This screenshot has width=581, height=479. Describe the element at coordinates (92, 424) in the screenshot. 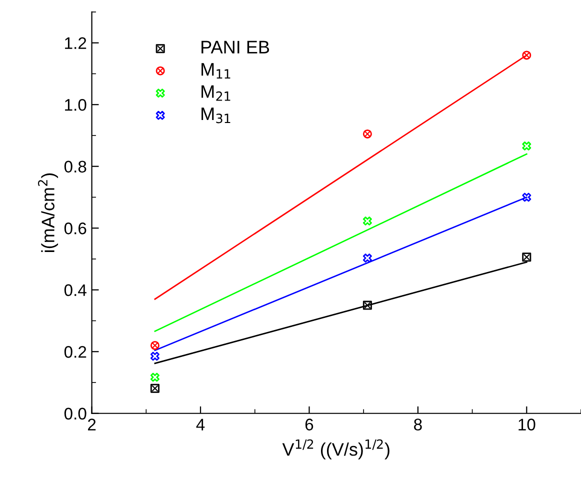

I see `x-tick-label: 2` at that location.